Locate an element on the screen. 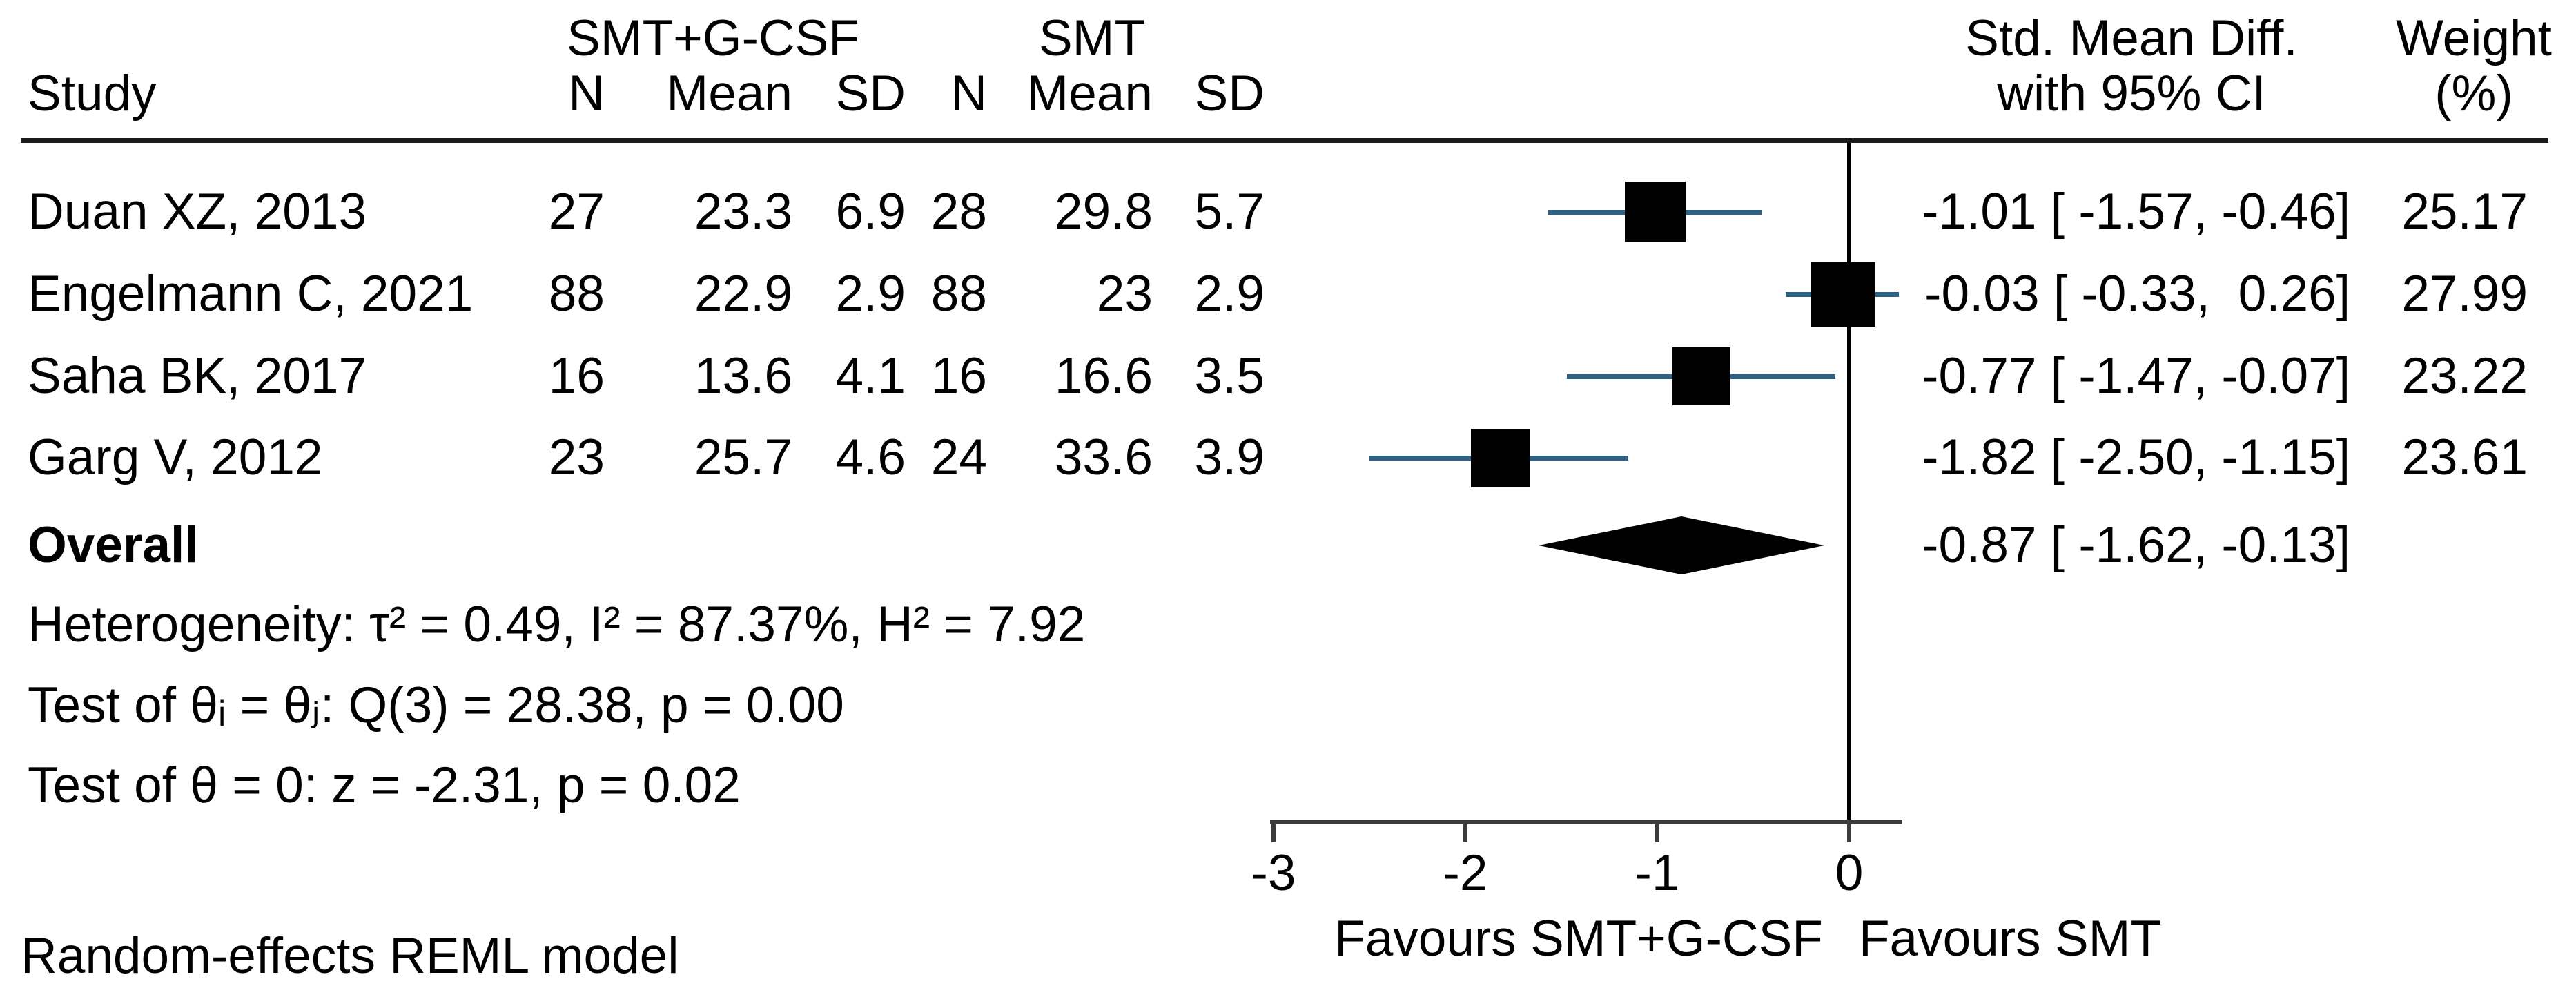 The width and height of the screenshot is (2576, 997). effect-header-line1: Std. Mean Diff. is located at coordinates (2131, 38).